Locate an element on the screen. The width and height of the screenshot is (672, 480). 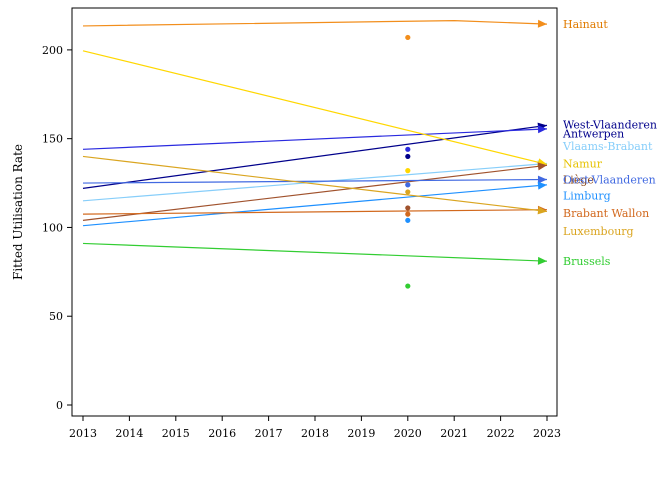
series-line-antwerpen is located at coordinates (315, 139).